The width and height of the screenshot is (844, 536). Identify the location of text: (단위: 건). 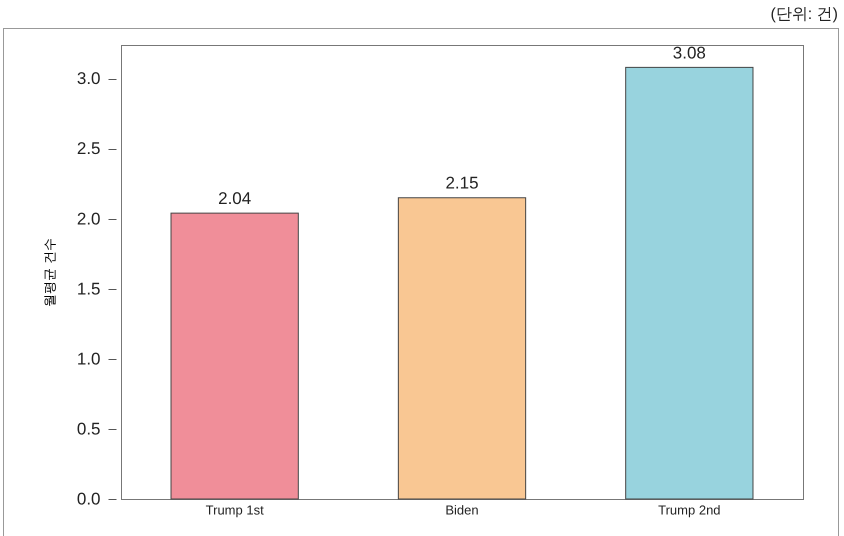
(804, 15).